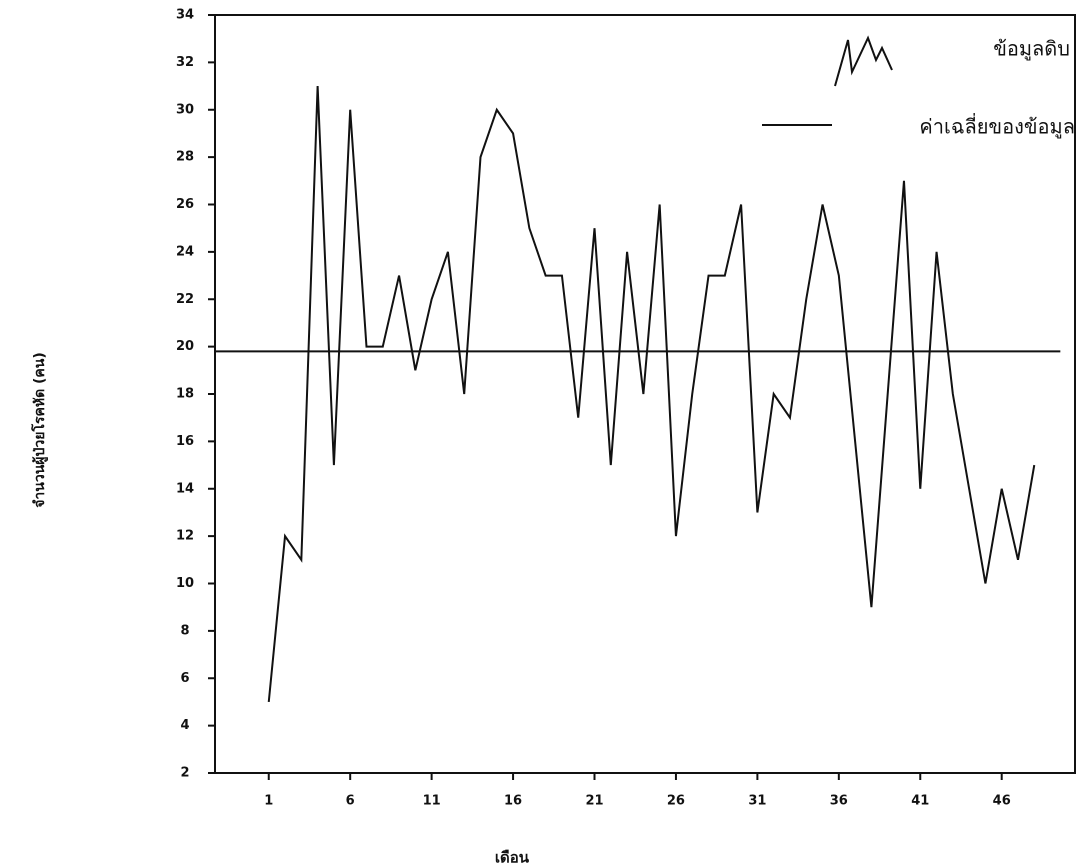  I want to click on x-tick-label: 16, so click(513, 801).